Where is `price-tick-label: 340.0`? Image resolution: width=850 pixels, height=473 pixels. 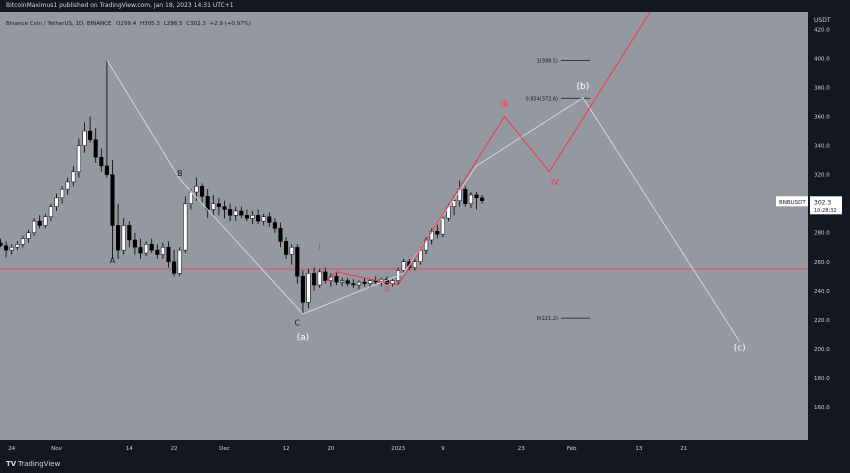 price-tick-label: 340.0 is located at coordinates (822, 147).